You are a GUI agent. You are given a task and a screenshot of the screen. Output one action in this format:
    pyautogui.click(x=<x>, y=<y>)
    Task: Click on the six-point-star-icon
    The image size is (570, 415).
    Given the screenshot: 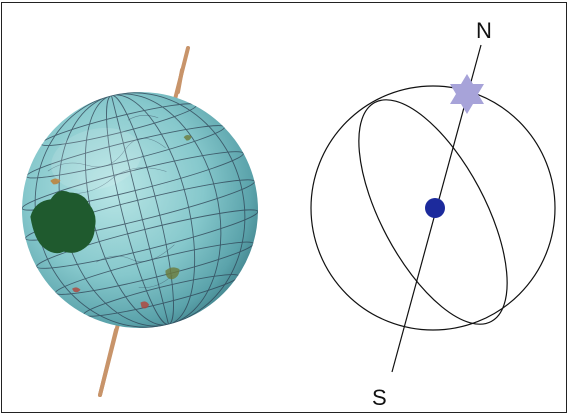 What is the action you would take?
    pyautogui.click(x=467, y=94)
    